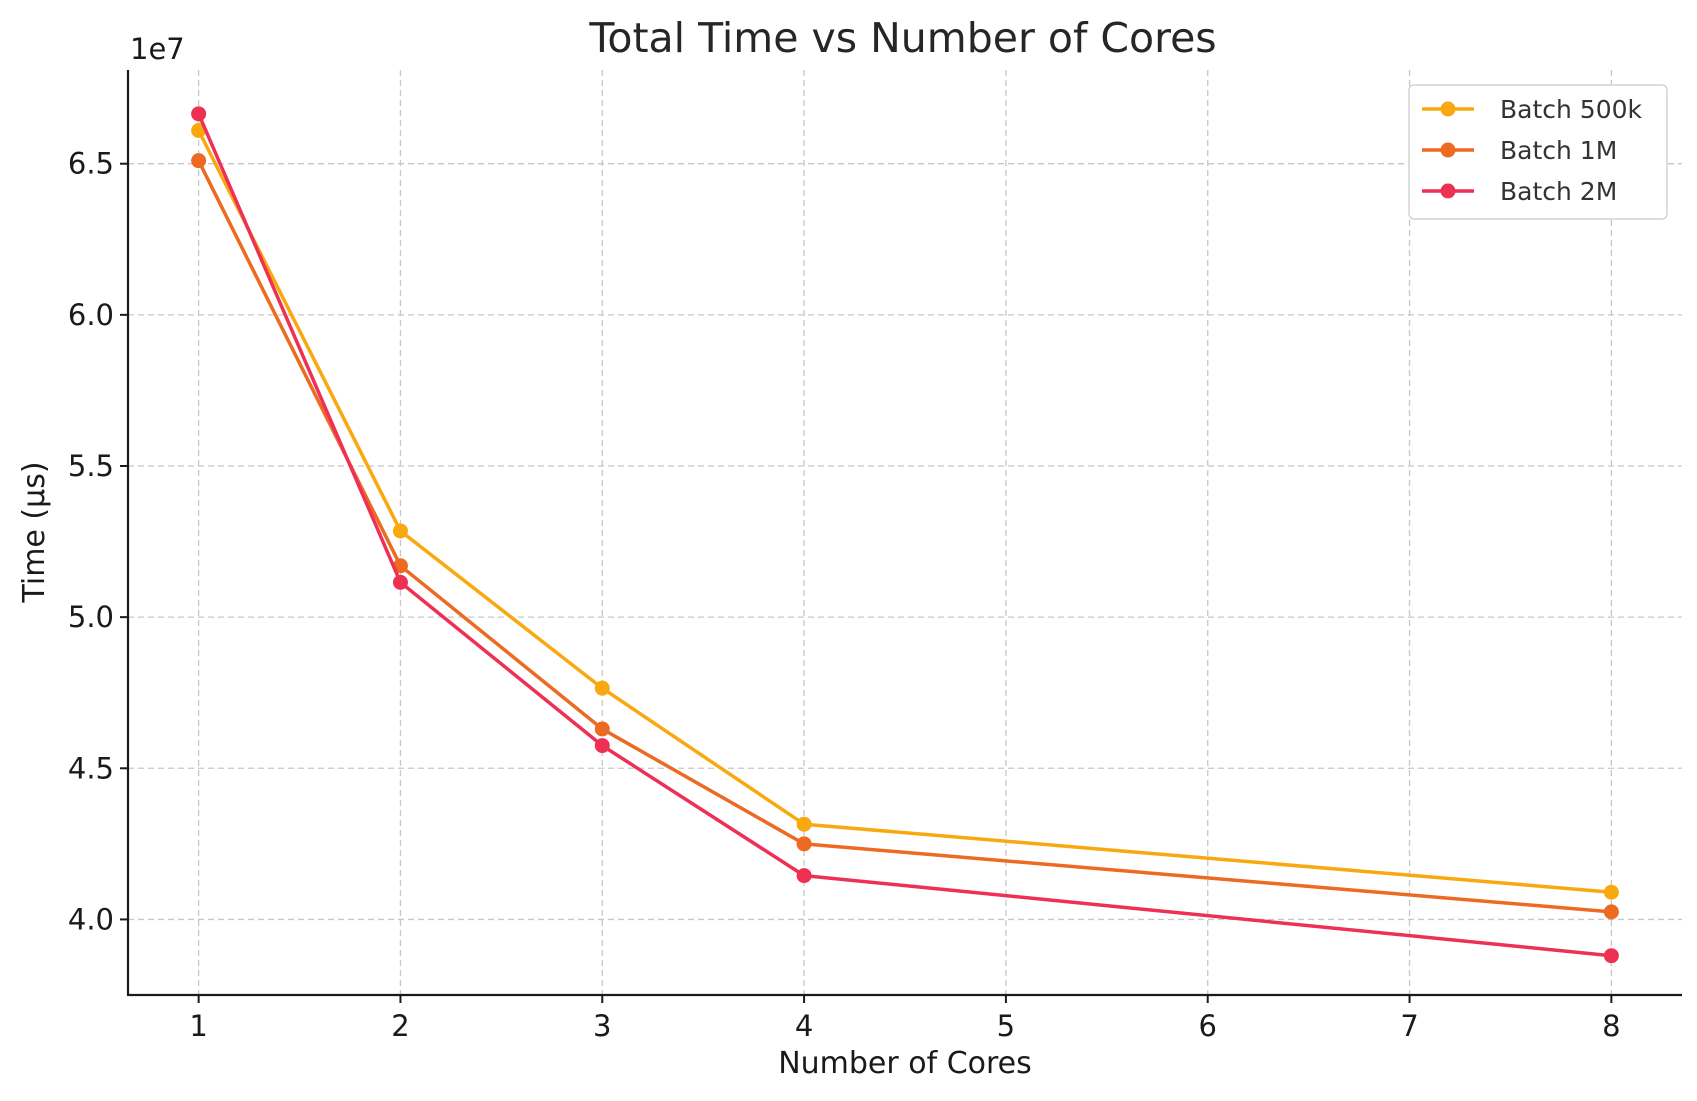 This screenshot has width=1697, height=1101. I want to click on chart-title: Total Time vs Number of Cores, so click(902, 38).